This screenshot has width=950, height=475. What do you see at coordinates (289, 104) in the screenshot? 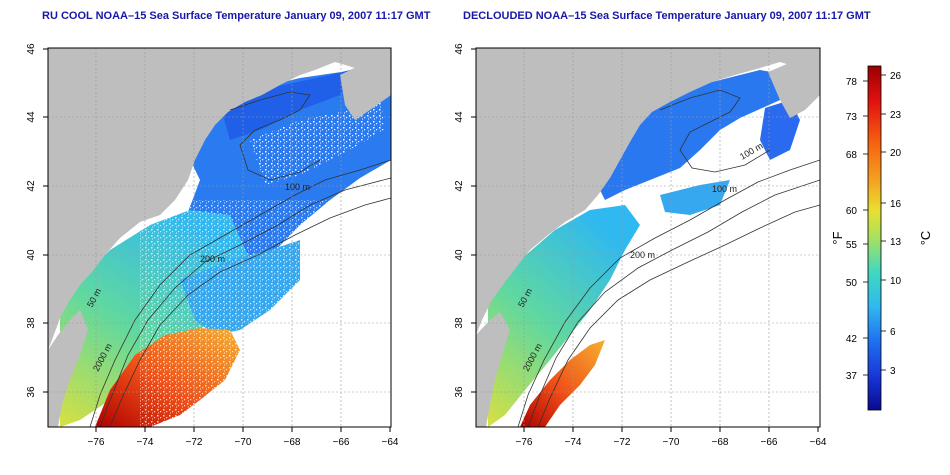
I see `left-sst-gulf-maine` at bounding box center [289, 104].